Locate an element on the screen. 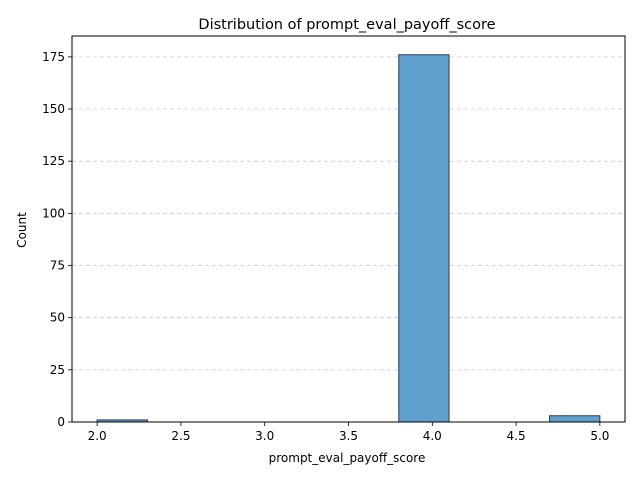  chart-title: Distribution of prompt_eval_payoff_score is located at coordinates (346, 25).